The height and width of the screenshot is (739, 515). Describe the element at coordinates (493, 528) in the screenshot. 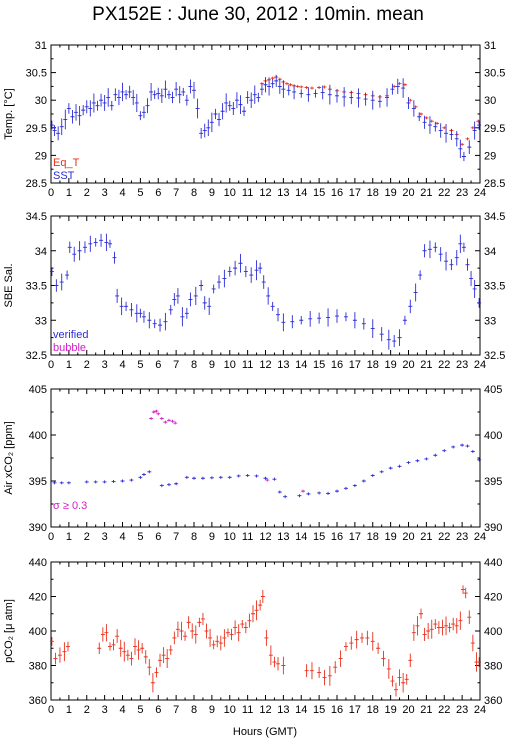

I see `y-tick-label-right: 390` at that location.